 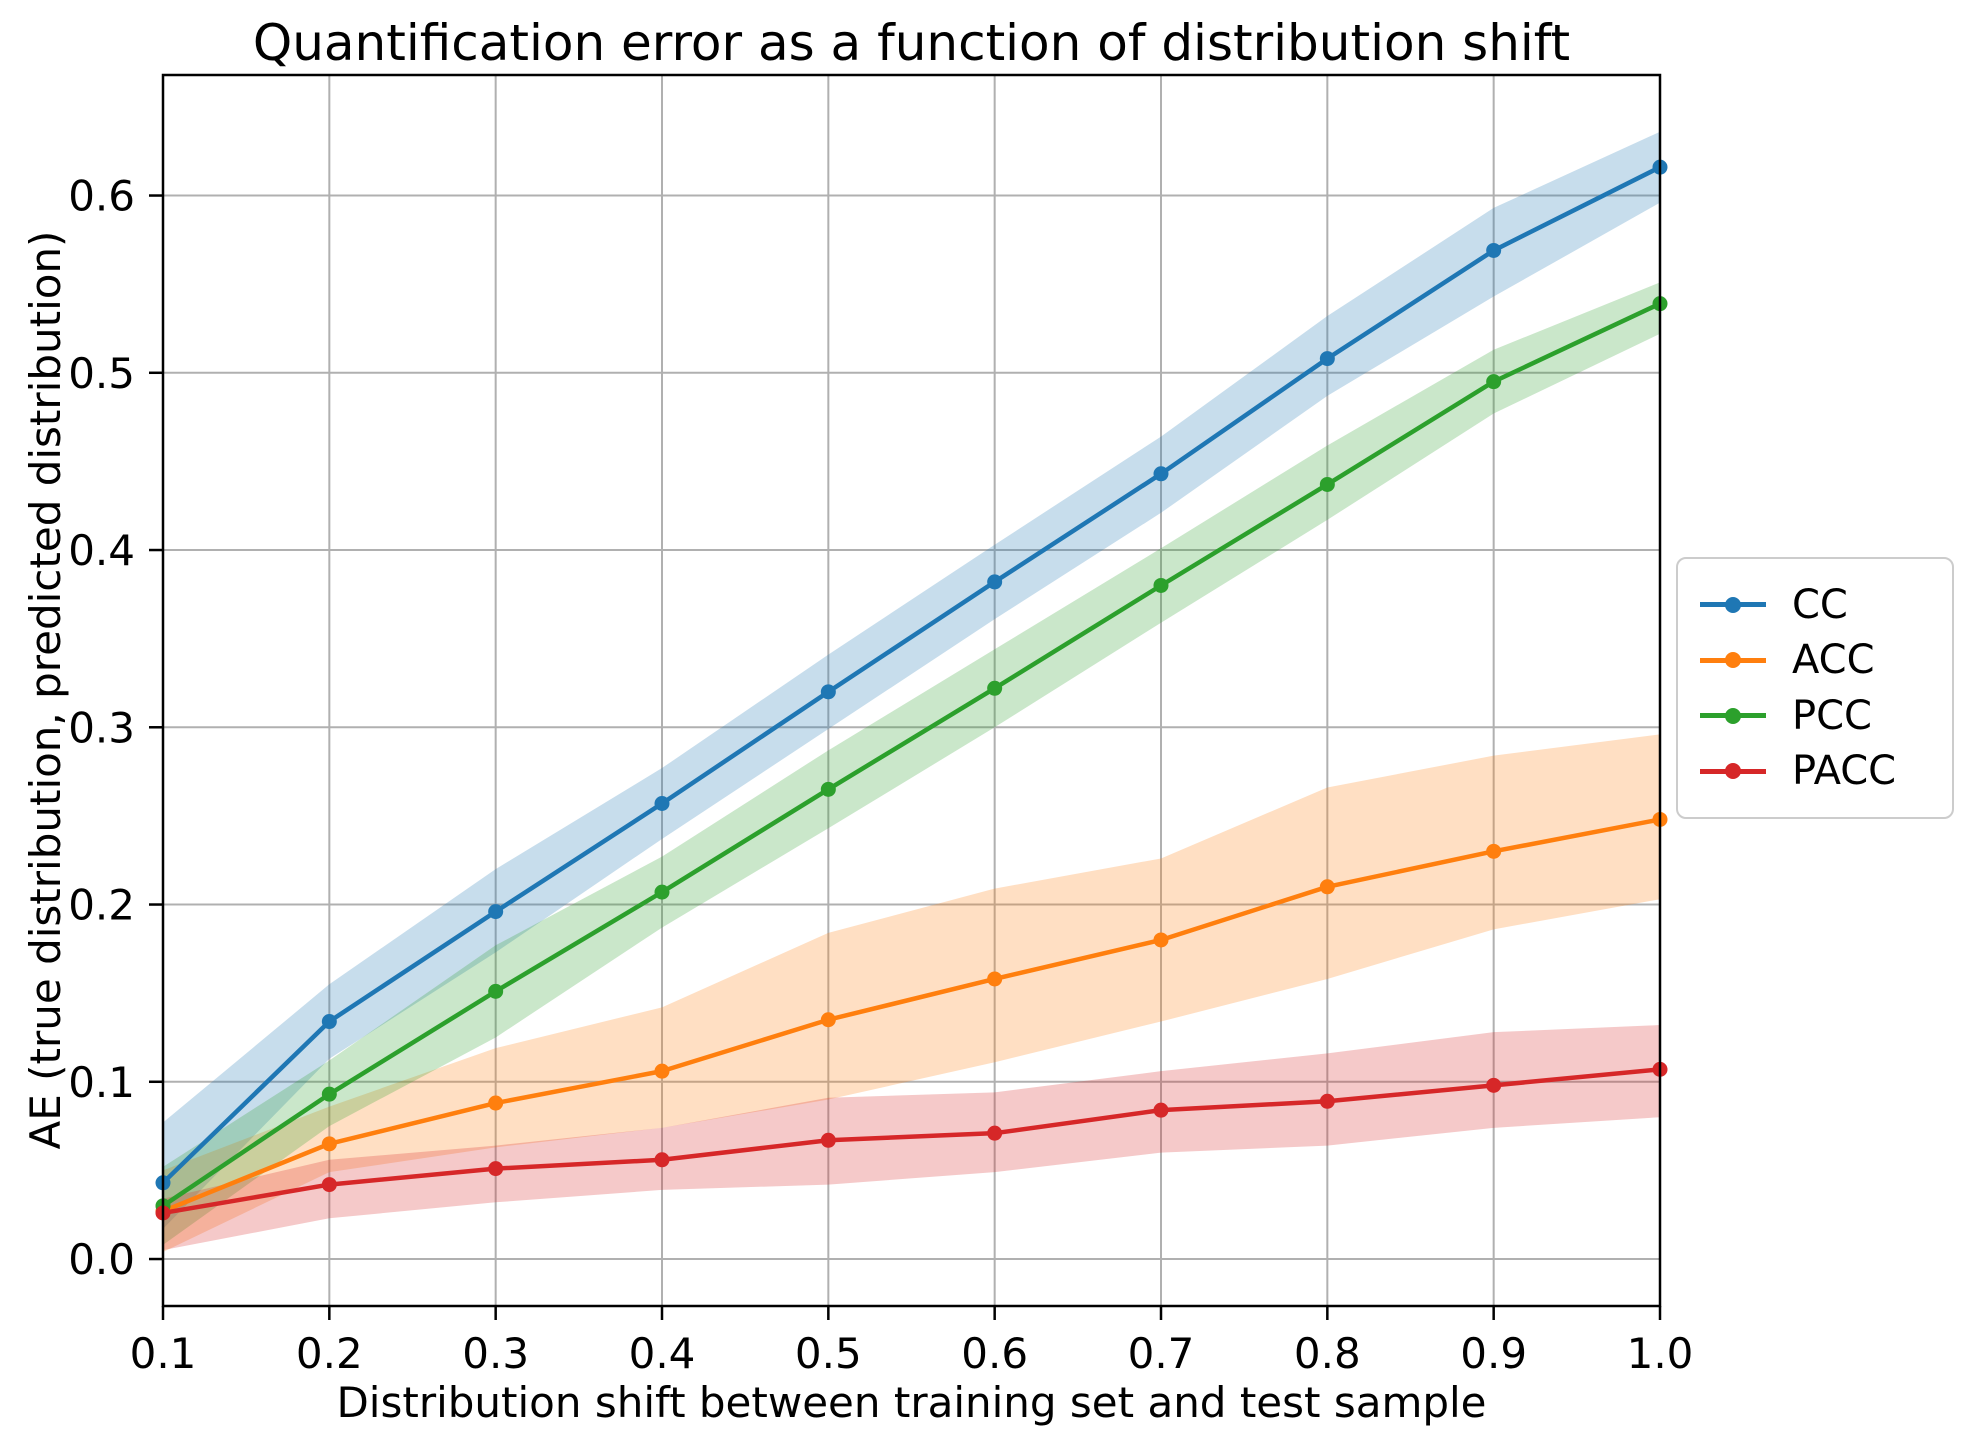 I want to click on legend-label-pcc: PCC, so click(x=1832, y=715).